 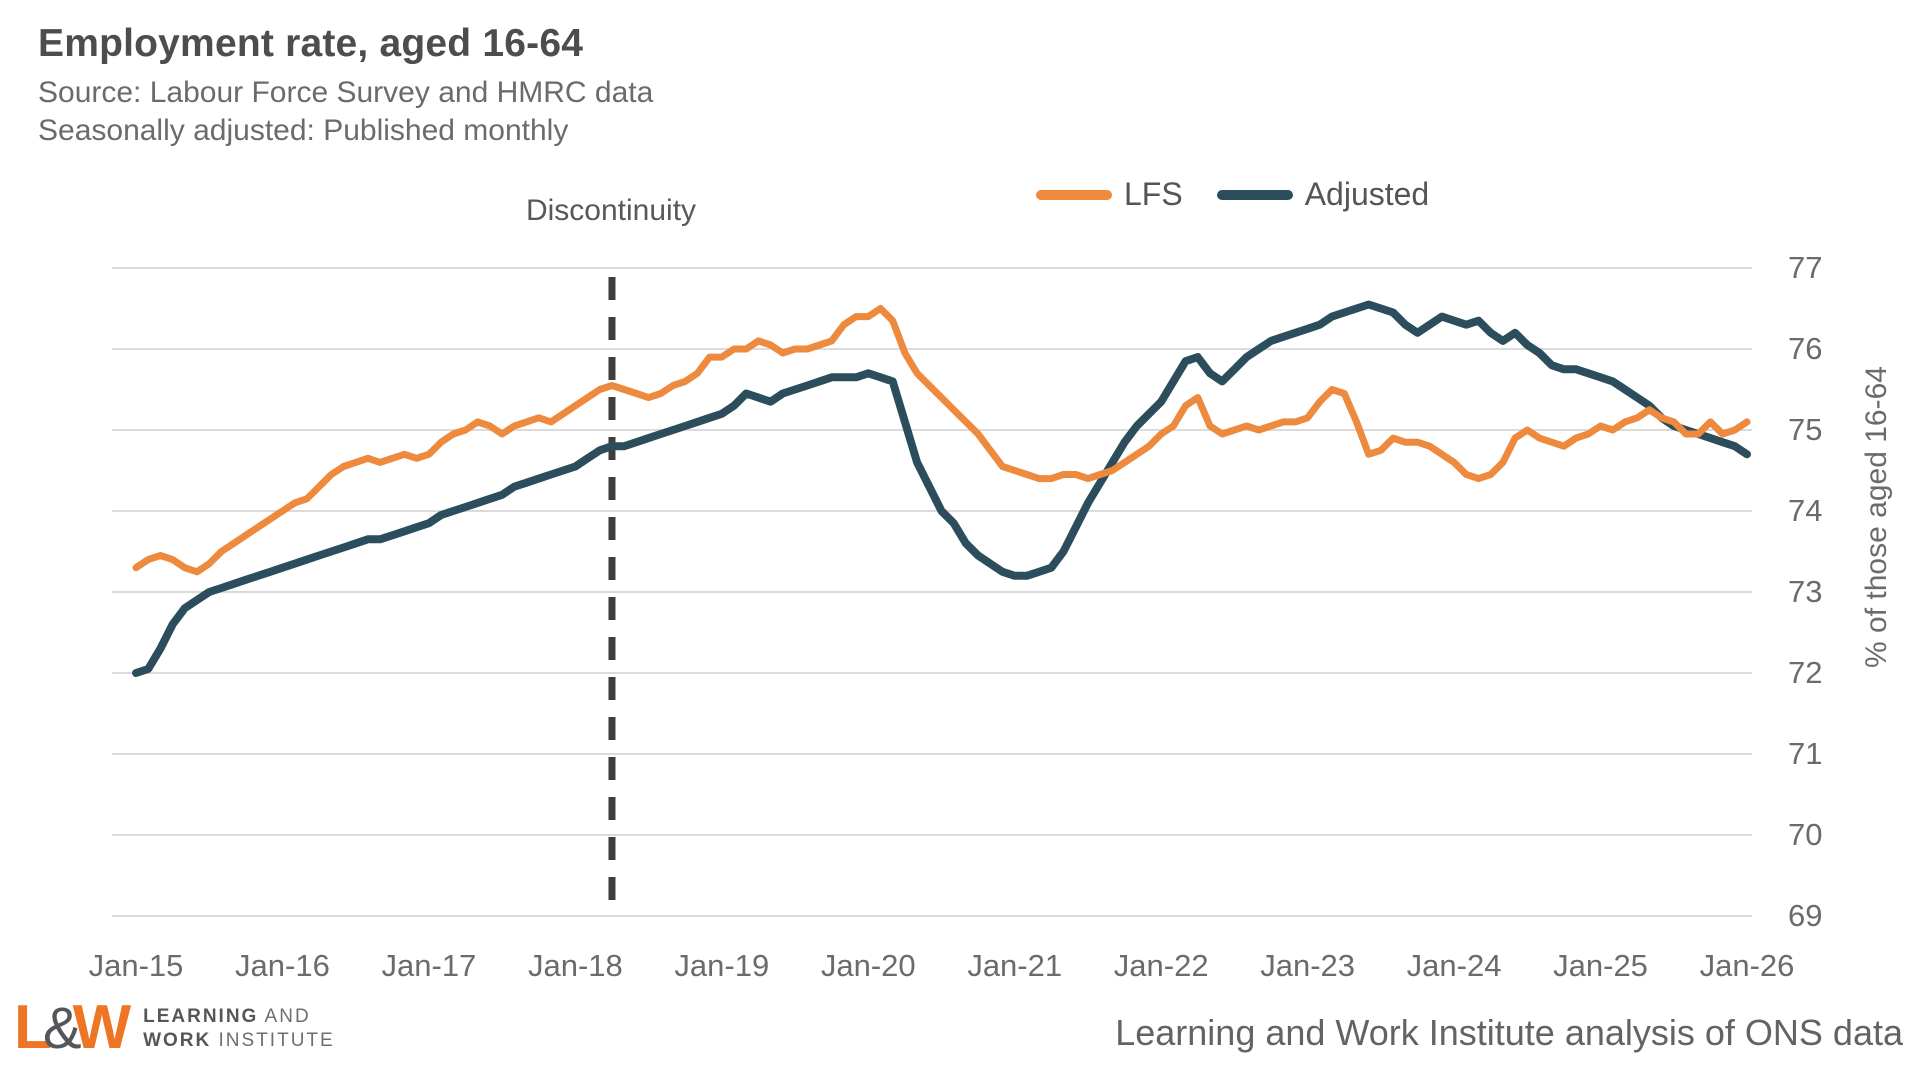 What do you see at coordinates (1308, 965) in the screenshot?
I see `x-tick-label-Jan-23: Jan-23` at bounding box center [1308, 965].